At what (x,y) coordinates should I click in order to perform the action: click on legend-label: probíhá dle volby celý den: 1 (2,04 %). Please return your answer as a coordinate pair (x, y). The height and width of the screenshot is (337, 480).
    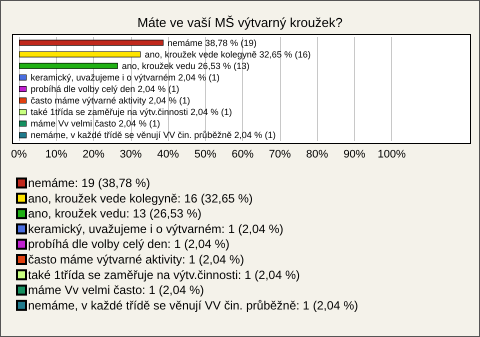
    Looking at the image, I should click on (129, 244).